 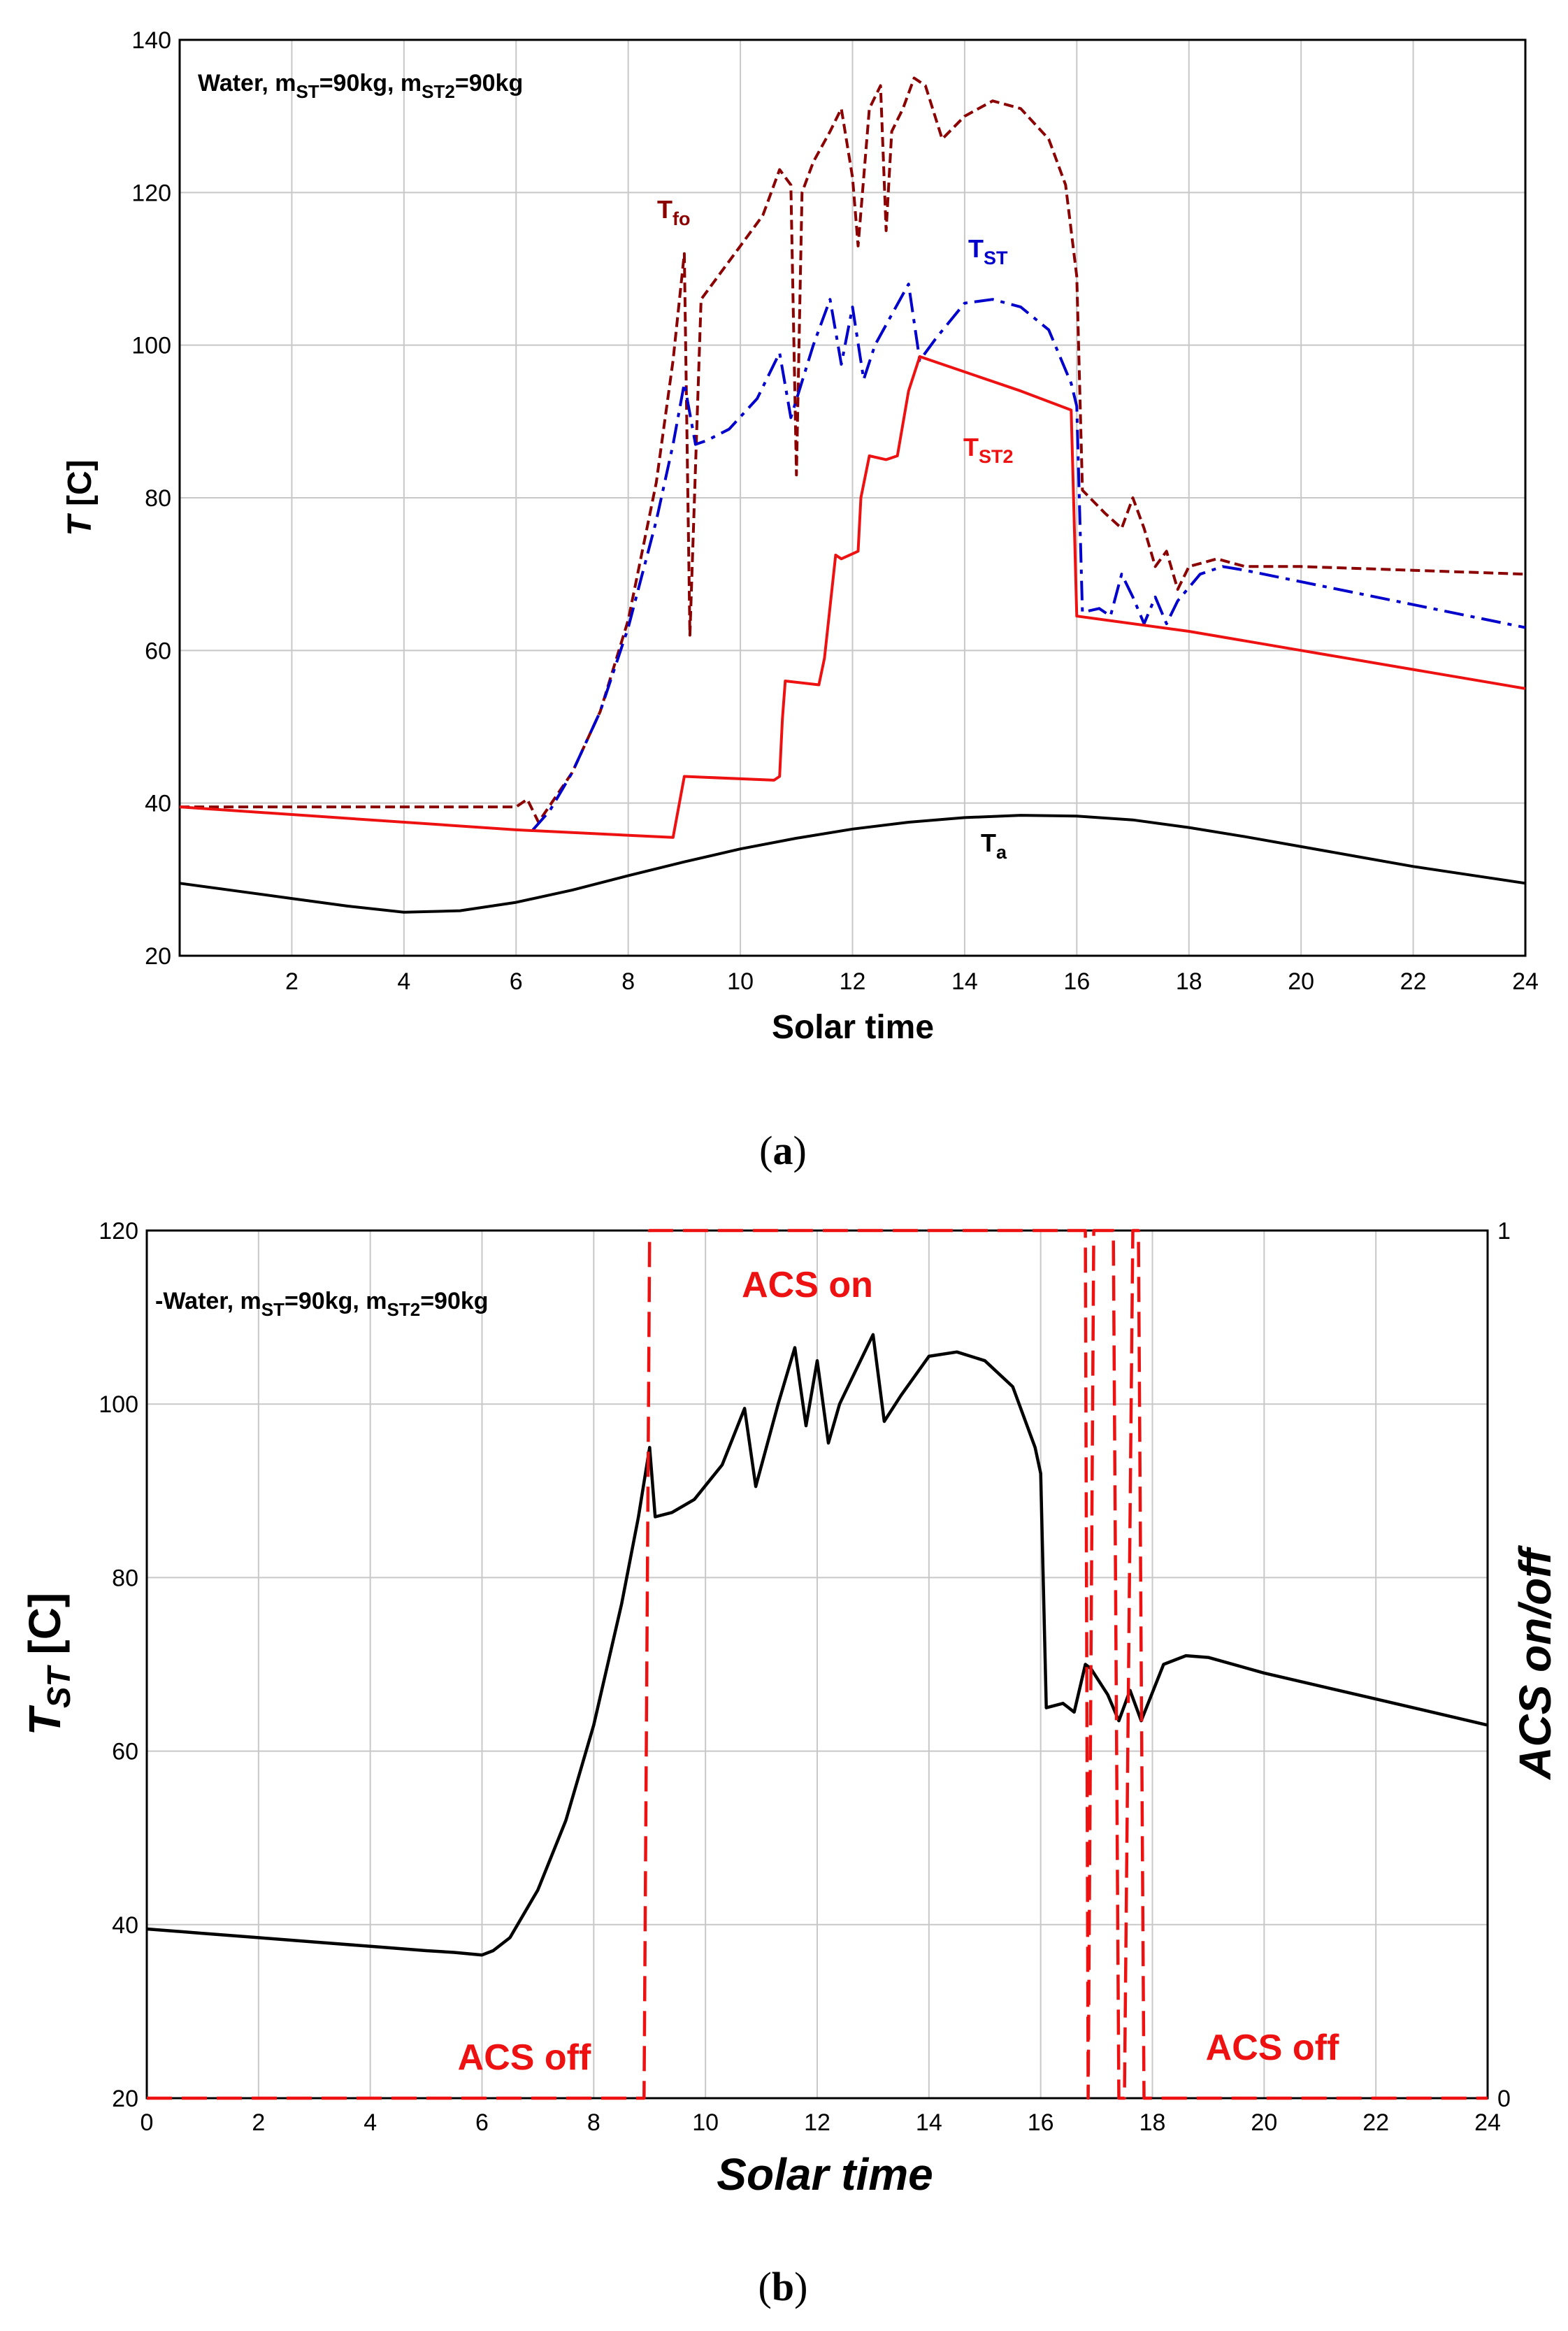 What do you see at coordinates (852, 864) in the screenshot?
I see `series-line-t-a` at bounding box center [852, 864].